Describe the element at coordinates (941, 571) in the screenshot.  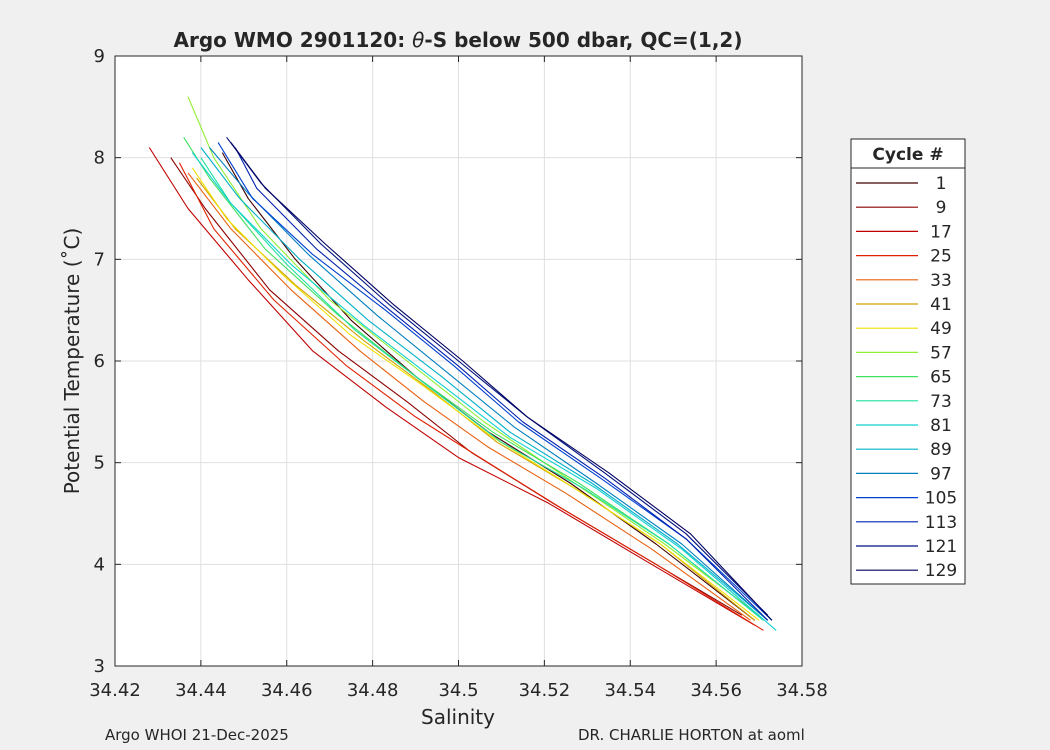
I see `legend-label-cycle-129: 129` at that location.